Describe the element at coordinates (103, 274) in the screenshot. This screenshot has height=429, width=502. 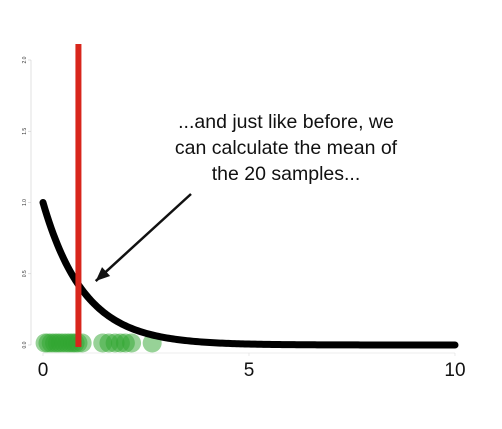
I see `annotation-arrow-head` at that location.